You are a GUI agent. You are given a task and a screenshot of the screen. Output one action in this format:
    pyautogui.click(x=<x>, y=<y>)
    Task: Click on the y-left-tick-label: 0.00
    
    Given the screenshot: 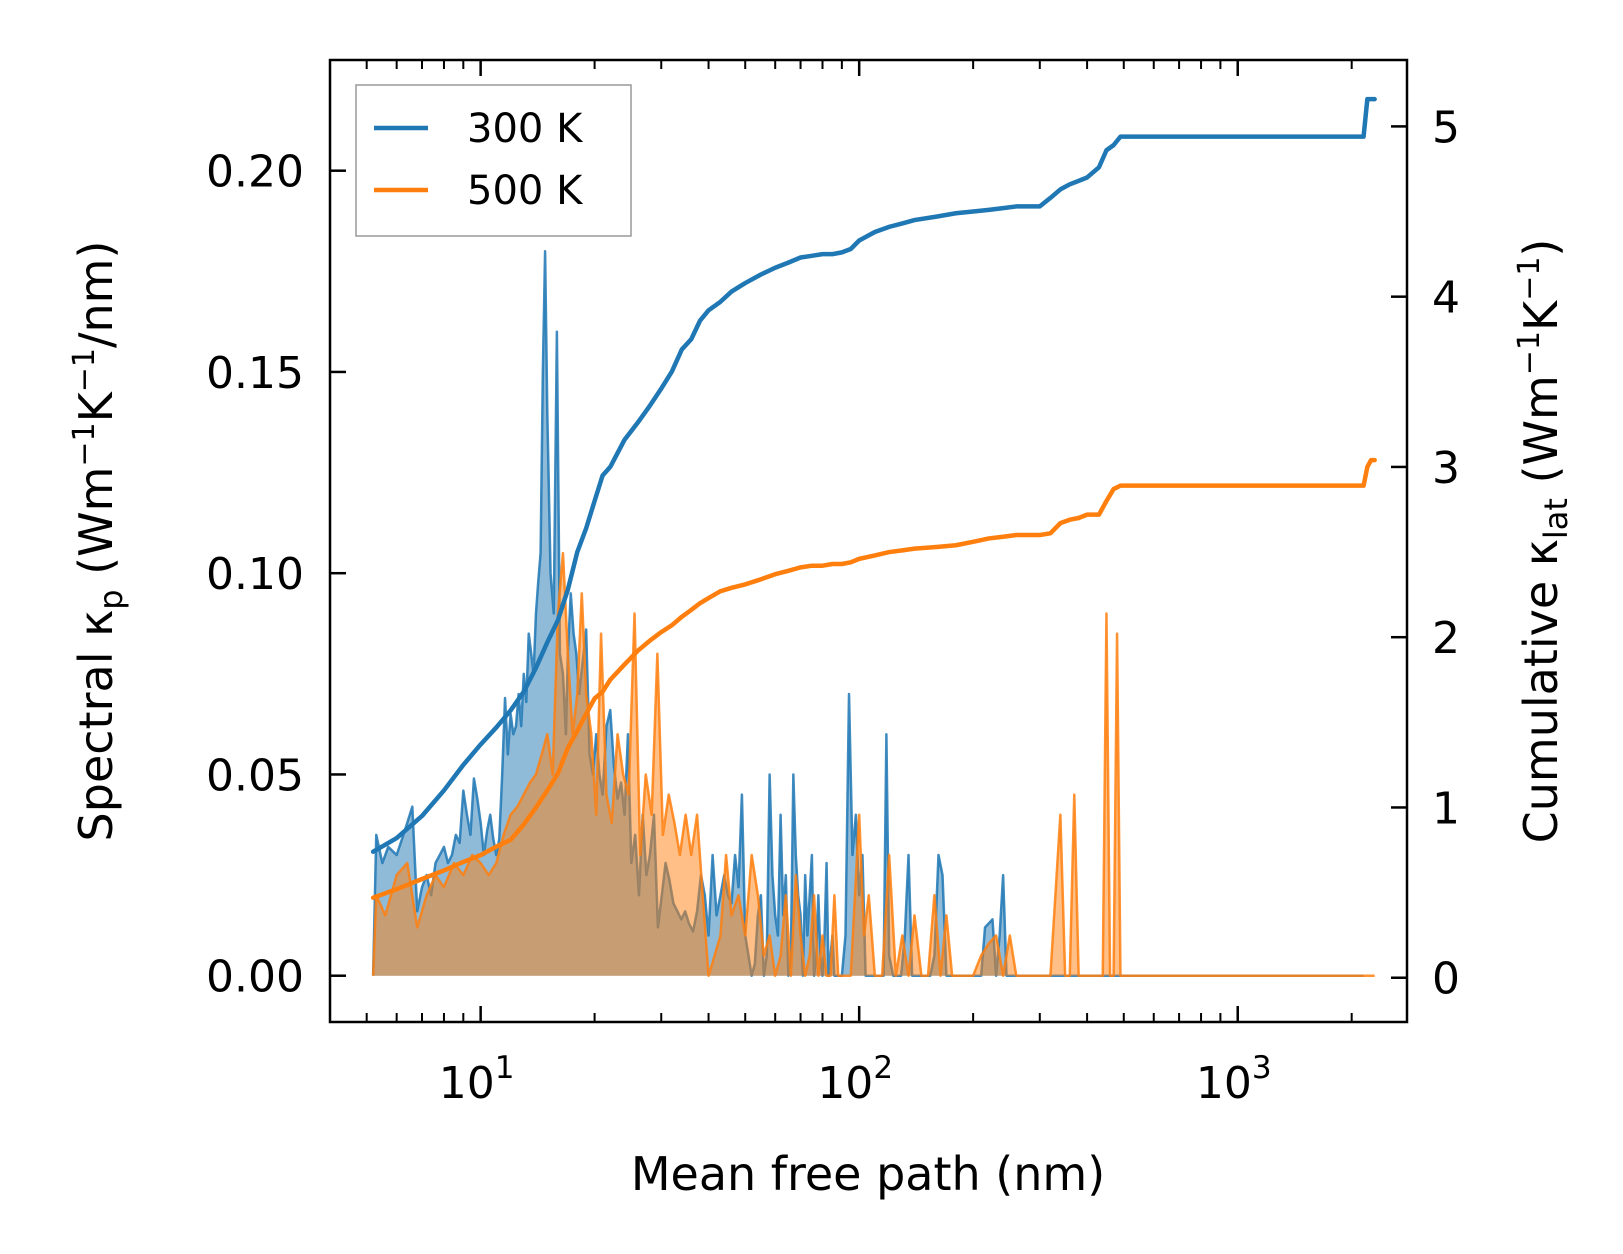 What is the action you would take?
    pyautogui.click(x=255, y=977)
    